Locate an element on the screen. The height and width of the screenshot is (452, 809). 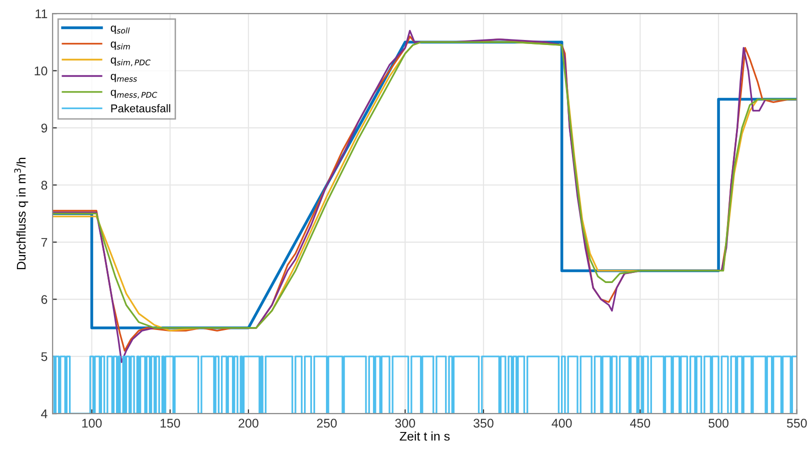
x-tick-label: 500 is located at coordinates (718, 423).